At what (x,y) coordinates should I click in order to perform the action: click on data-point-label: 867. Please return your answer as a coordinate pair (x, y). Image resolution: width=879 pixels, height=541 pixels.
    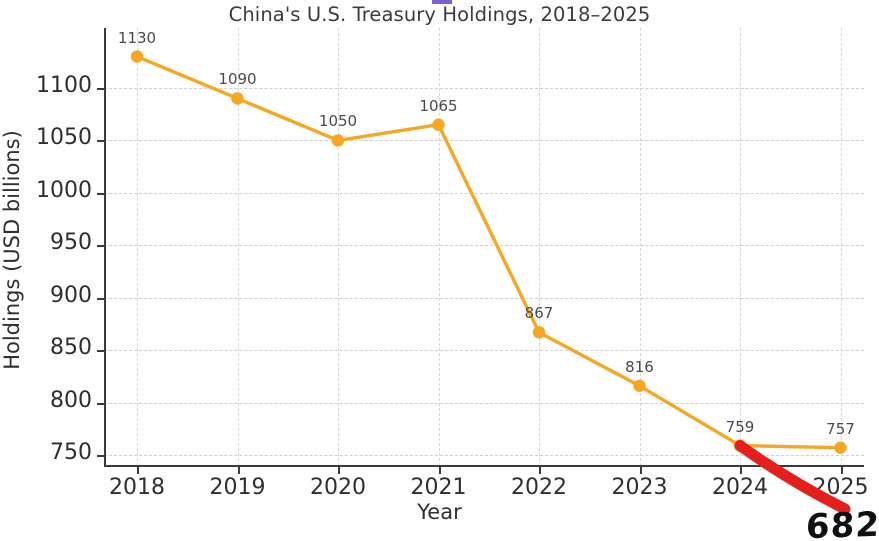
    Looking at the image, I should click on (539, 313).